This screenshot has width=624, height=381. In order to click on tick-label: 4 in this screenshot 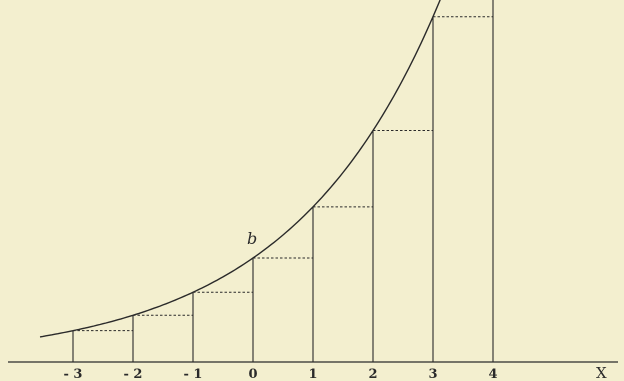, I will do `click(492, 374)`.